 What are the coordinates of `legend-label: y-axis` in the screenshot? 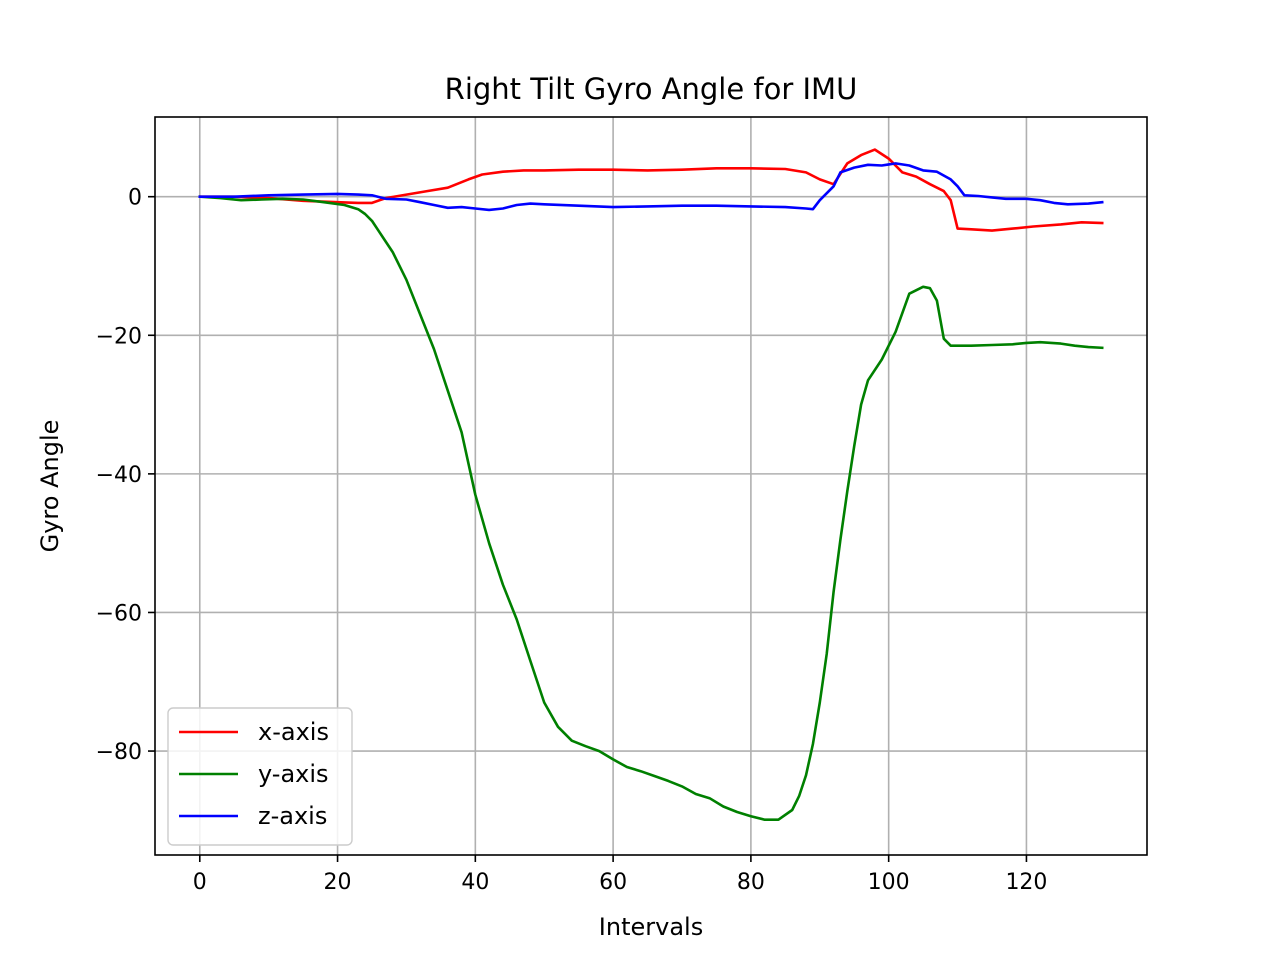 It's located at (293, 774).